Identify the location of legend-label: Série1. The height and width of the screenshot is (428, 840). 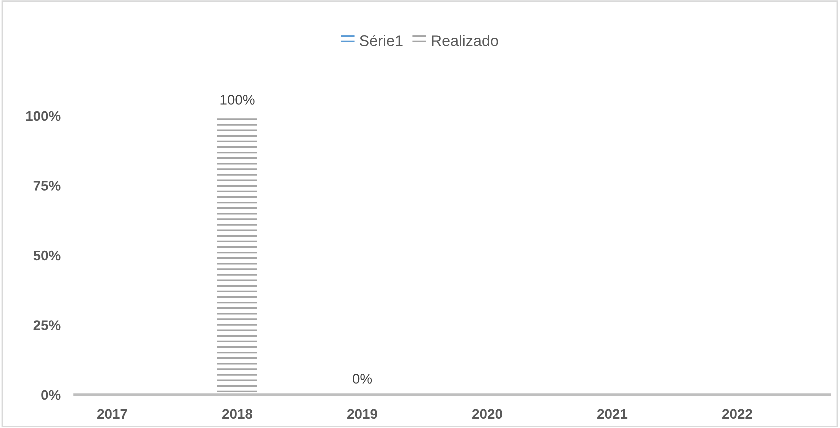
(381, 40).